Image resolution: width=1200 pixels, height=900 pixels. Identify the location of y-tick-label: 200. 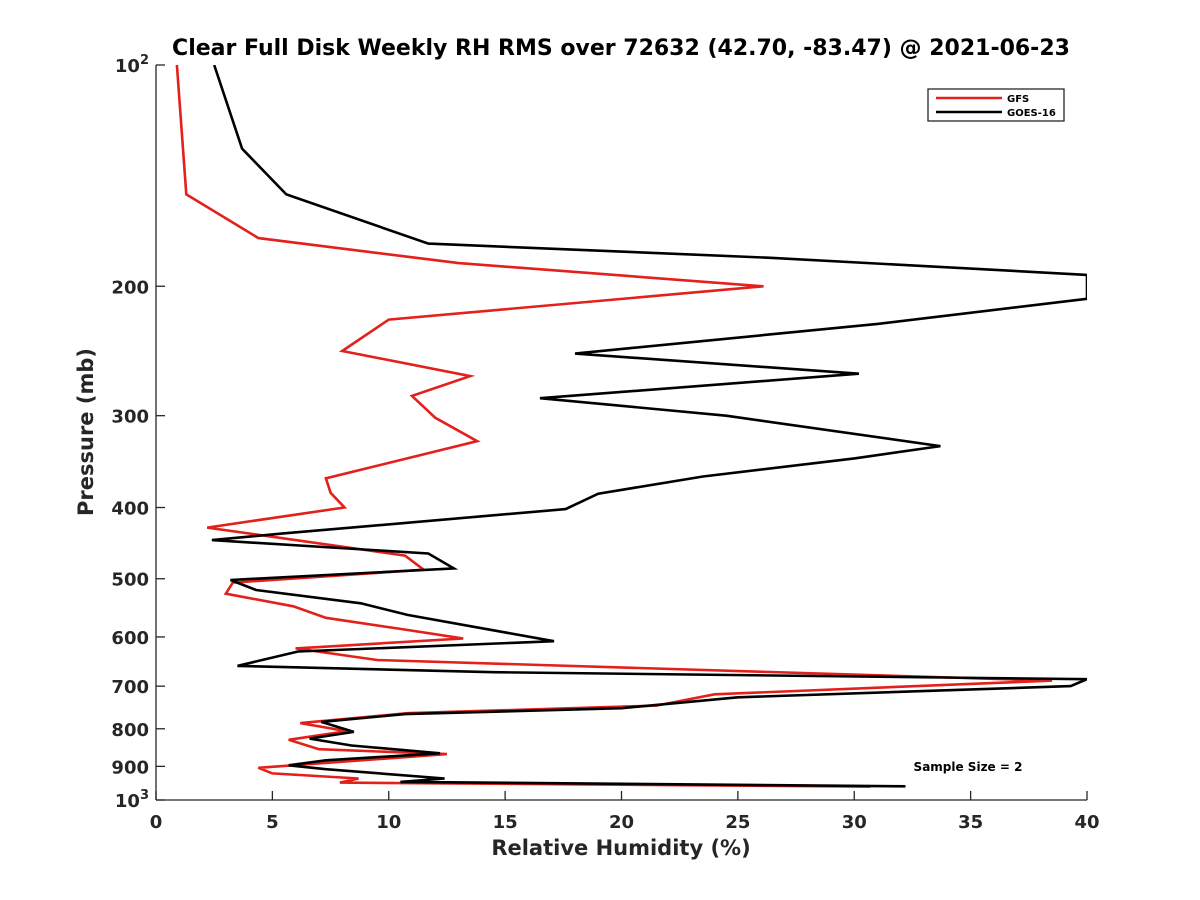
(130, 287).